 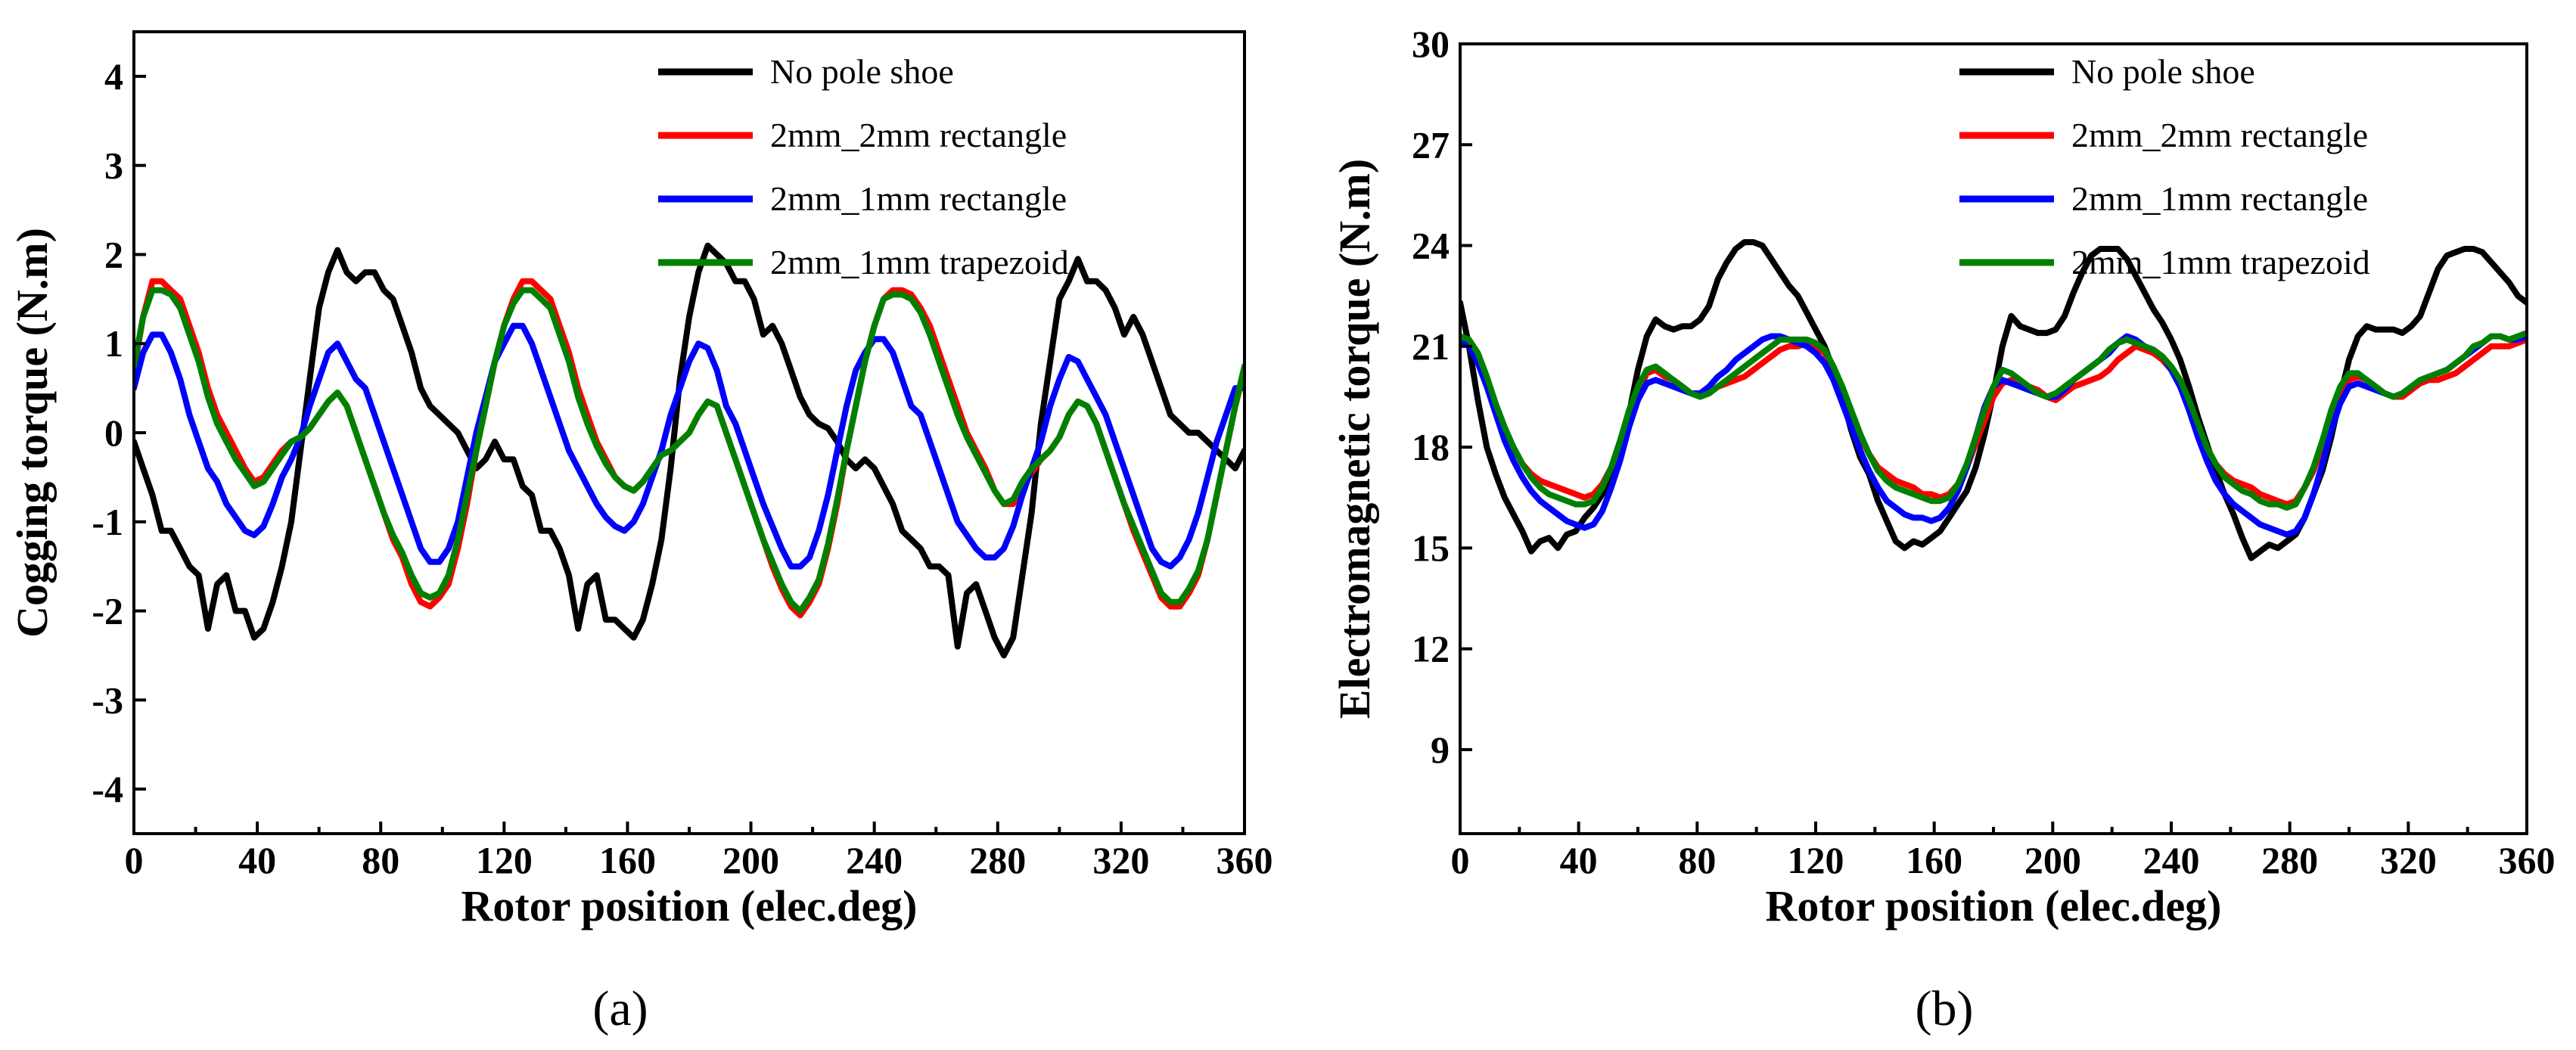 What do you see at coordinates (1431, 346) in the screenshot?
I see `y-tick-label: 21` at bounding box center [1431, 346].